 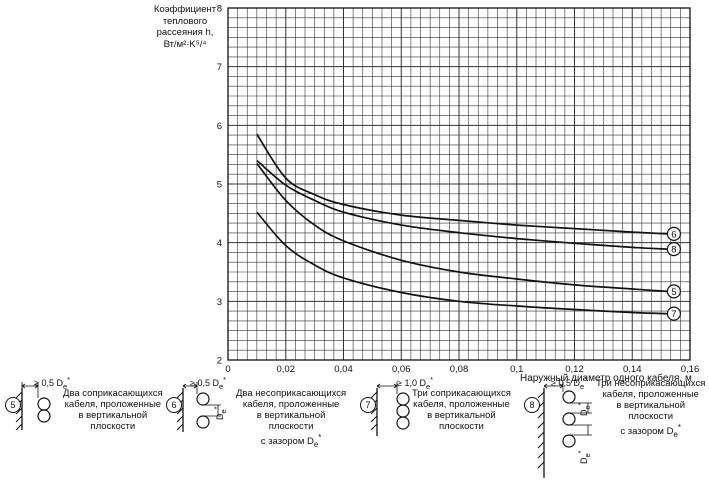 I want to click on x-tick-label: 0,06, so click(x=401, y=369).